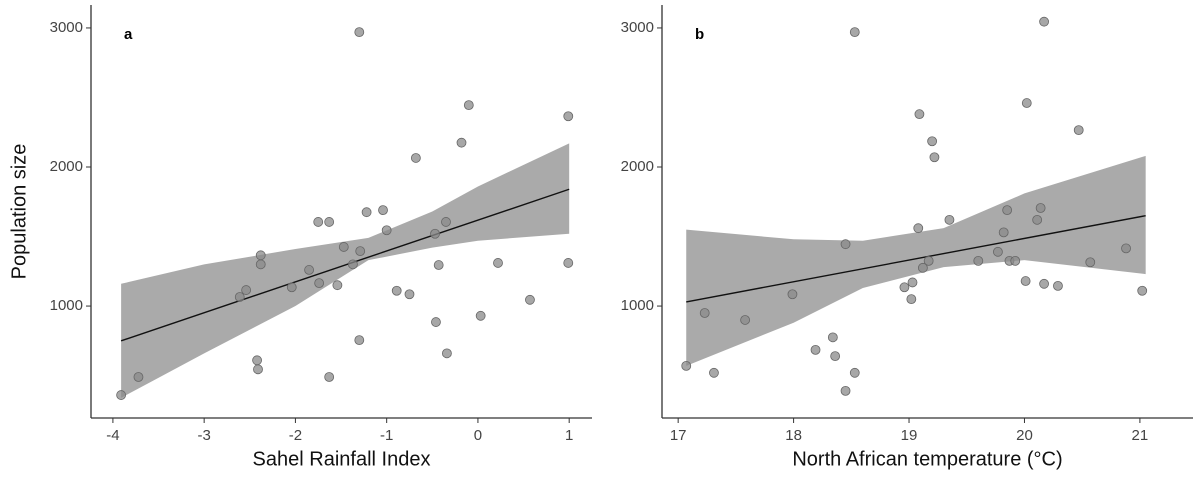  I want to click on x-tick-label: 1, so click(569, 435).